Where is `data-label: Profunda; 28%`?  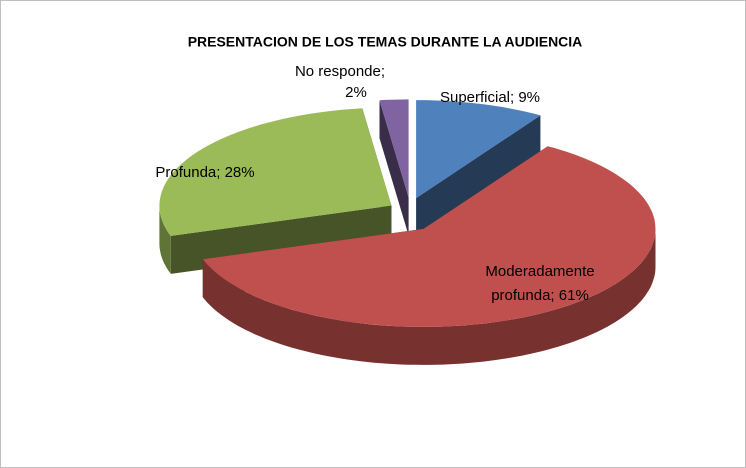 data-label: Profunda; 28% is located at coordinates (204, 172).